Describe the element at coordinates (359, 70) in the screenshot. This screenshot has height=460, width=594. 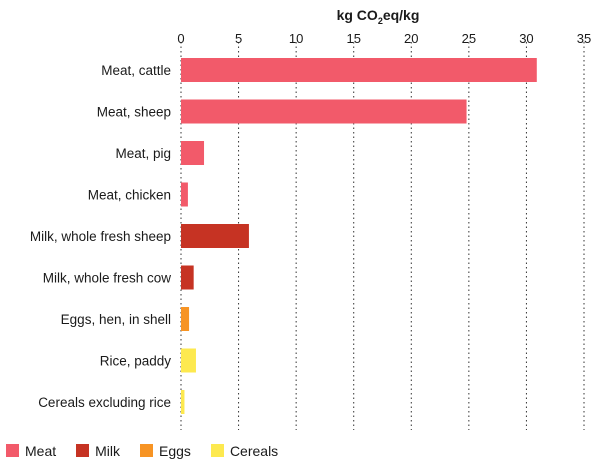
I see `bar-meat-cattle` at that location.